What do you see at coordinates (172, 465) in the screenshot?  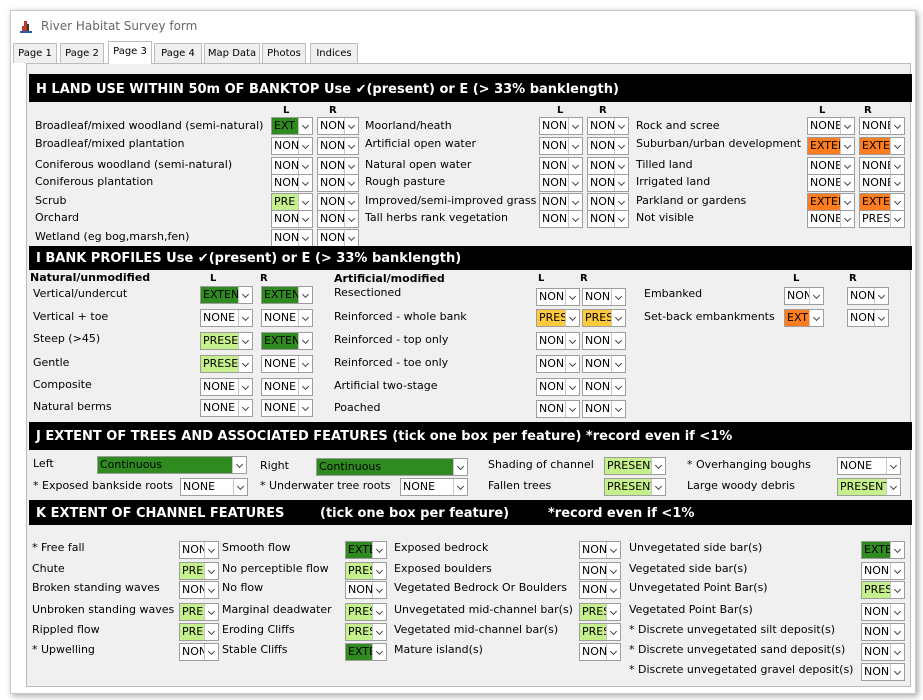 I see `j-left-select: Continuous` at bounding box center [172, 465].